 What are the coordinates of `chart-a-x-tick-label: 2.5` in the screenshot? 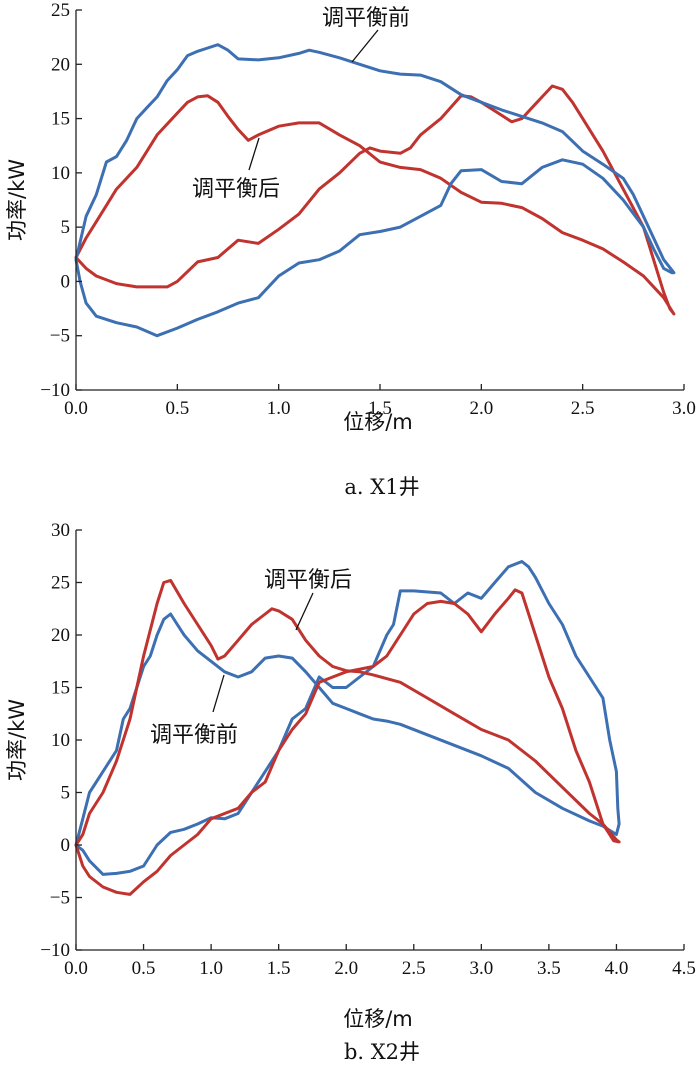 It's located at (583, 408).